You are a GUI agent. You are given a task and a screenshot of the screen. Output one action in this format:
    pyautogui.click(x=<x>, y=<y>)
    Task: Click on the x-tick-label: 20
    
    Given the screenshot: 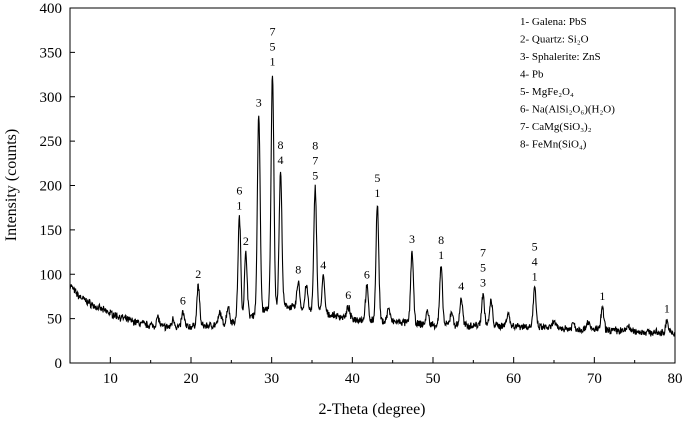 What is the action you would take?
    pyautogui.click(x=191, y=379)
    